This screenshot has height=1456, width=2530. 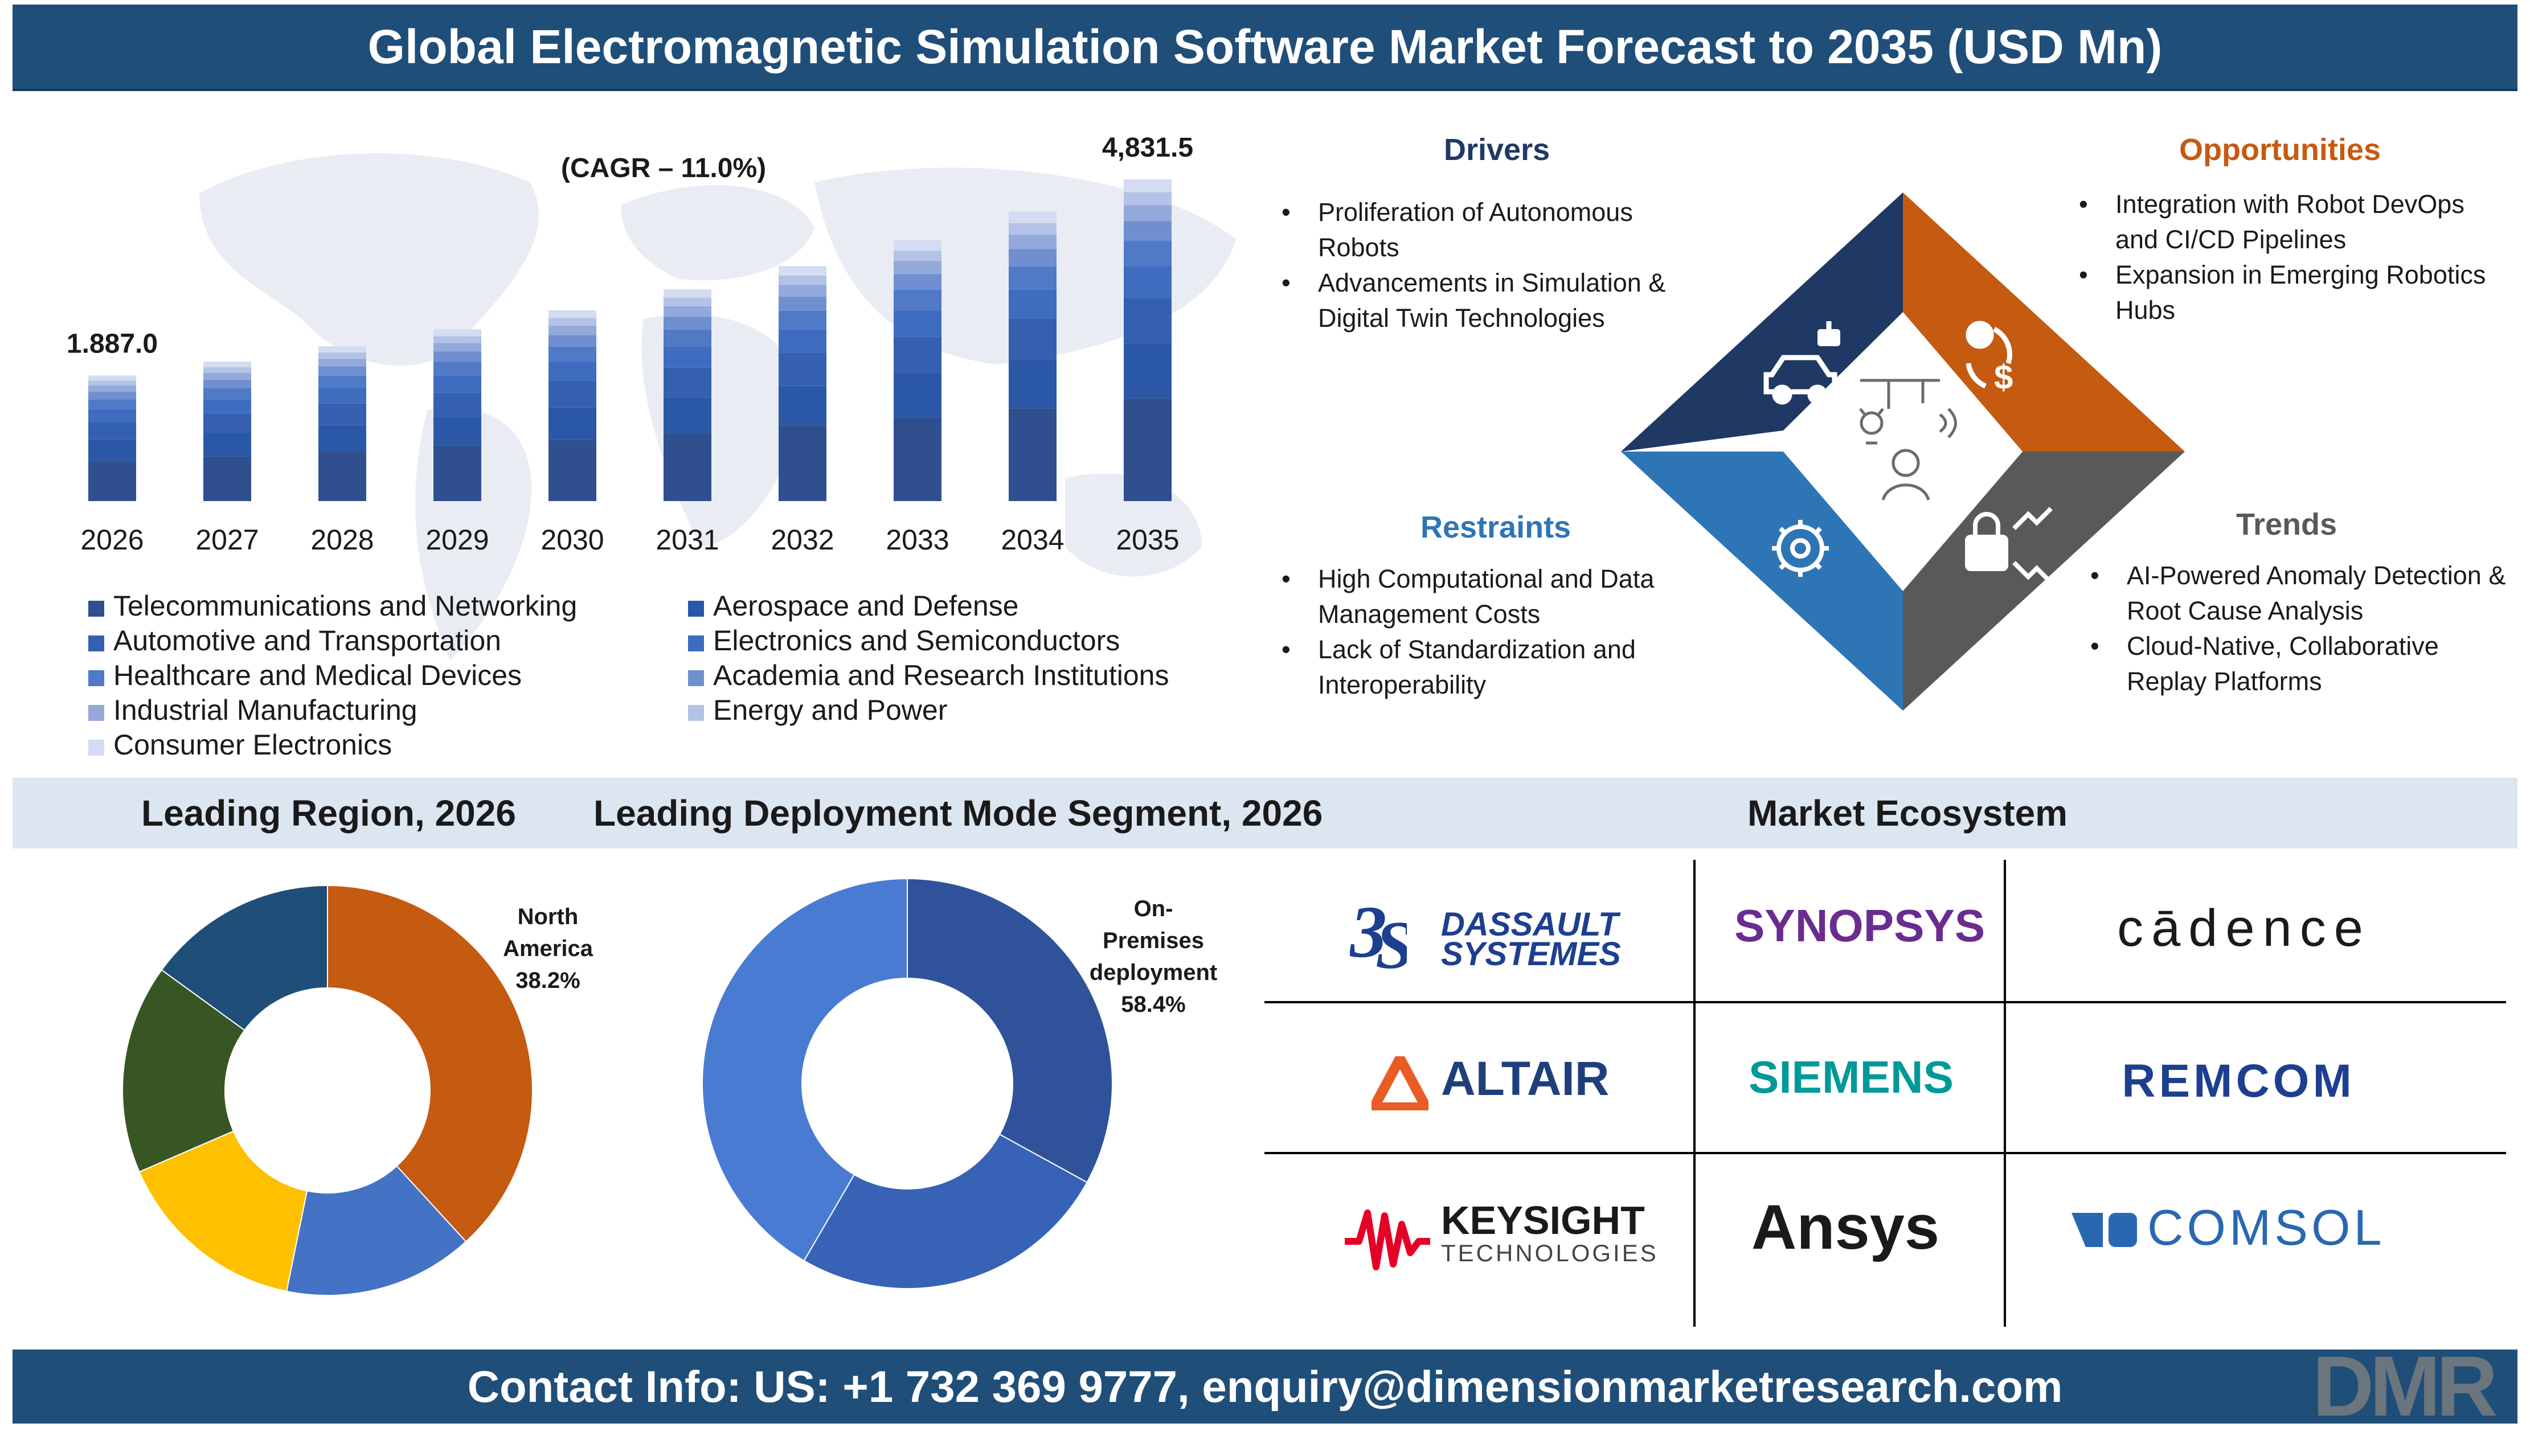 What do you see at coordinates (1801, 548) in the screenshot?
I see `gear-icon` at bounding box center [1801, 548].